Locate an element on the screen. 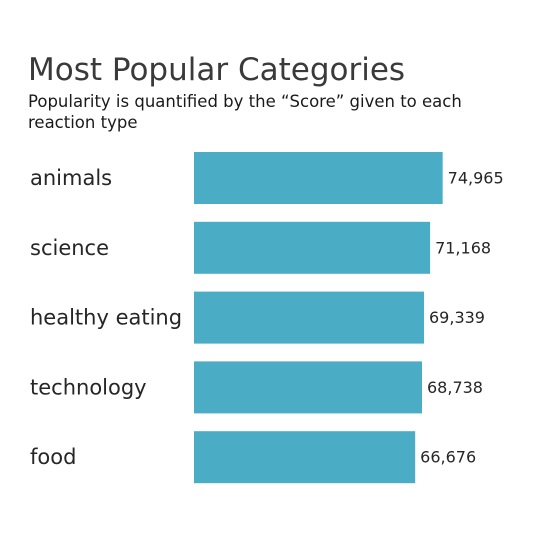 Image resolution: width=558 pixels, height=543 pixels. value-label: 69,339 is located at coordinates (457, 317).